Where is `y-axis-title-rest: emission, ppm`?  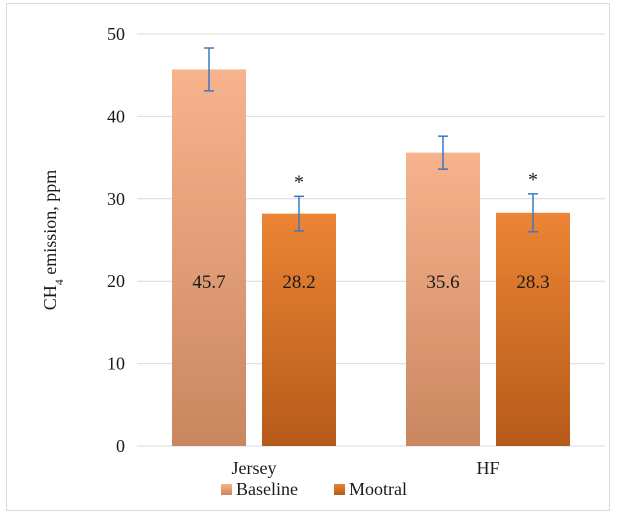
y-axis-title-rest: emission, ppm is located at coordinates (50, 225).